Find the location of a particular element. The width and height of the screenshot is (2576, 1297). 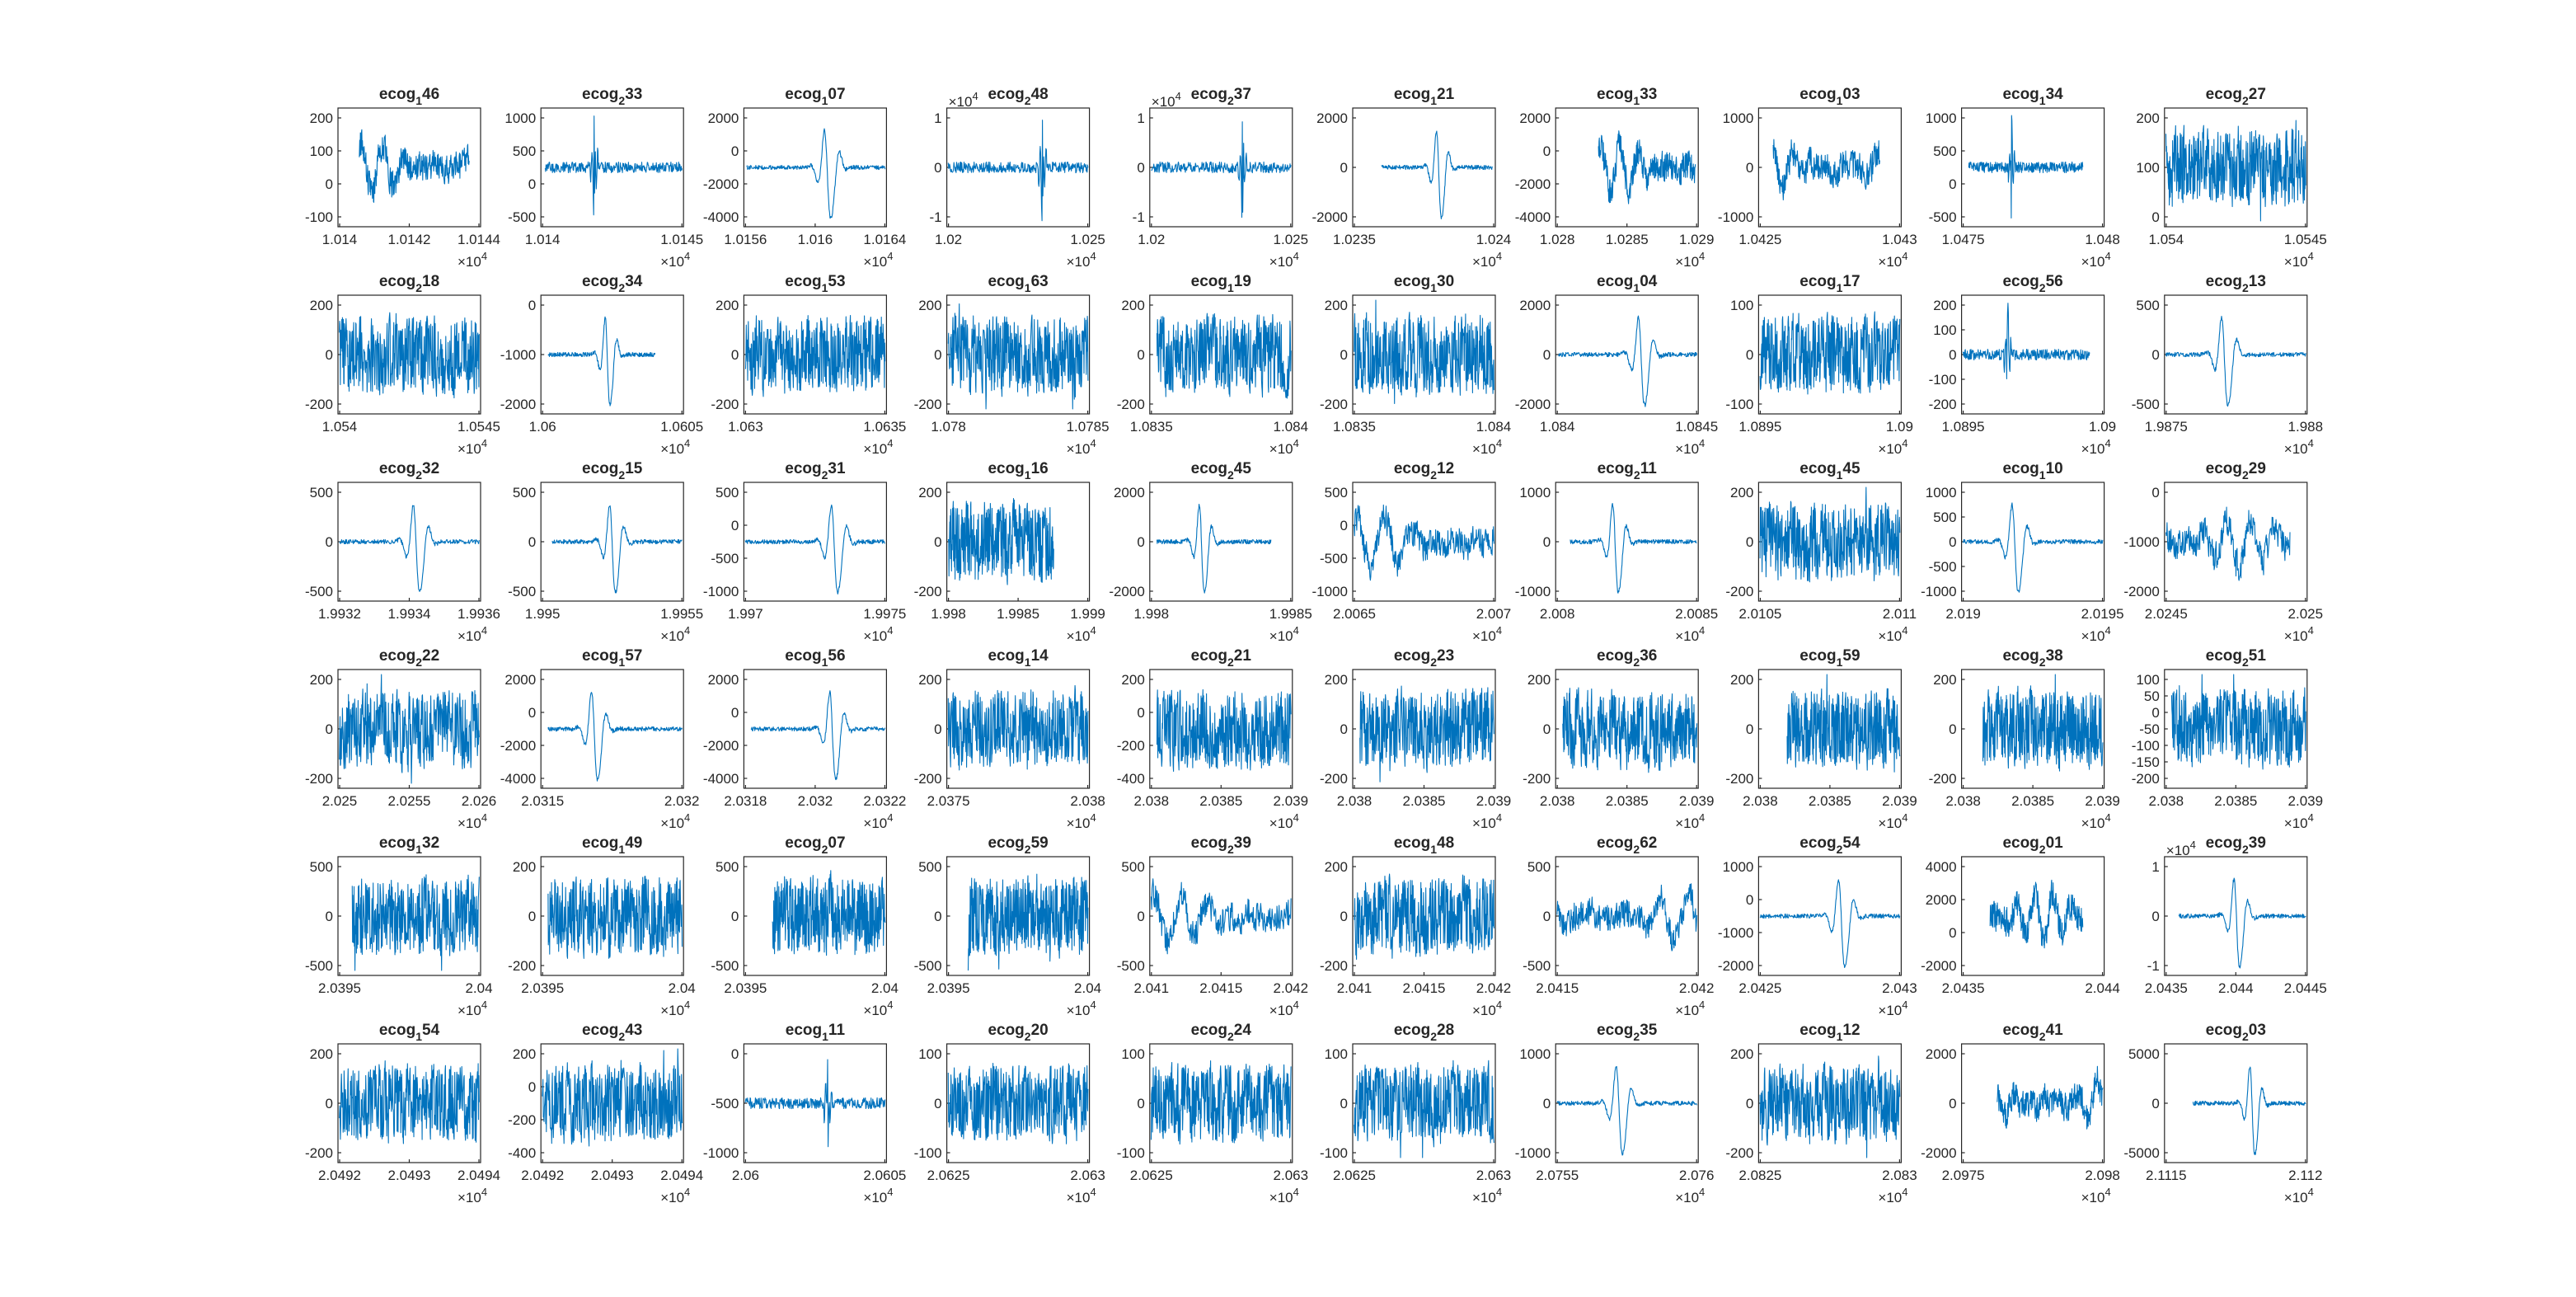

title-suffix: 48 is located at coordinates (1040, 94).